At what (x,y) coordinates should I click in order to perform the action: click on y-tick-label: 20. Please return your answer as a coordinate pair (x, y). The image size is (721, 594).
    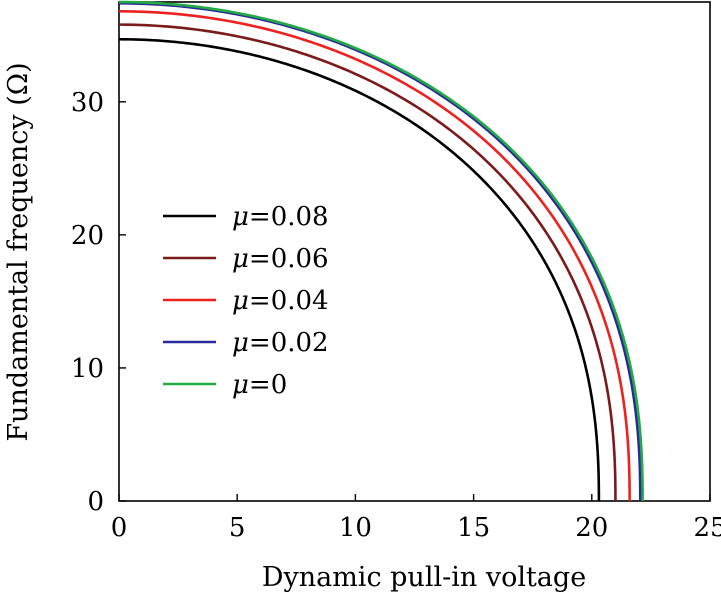
    Looking at the image, I should click on (87, 236).